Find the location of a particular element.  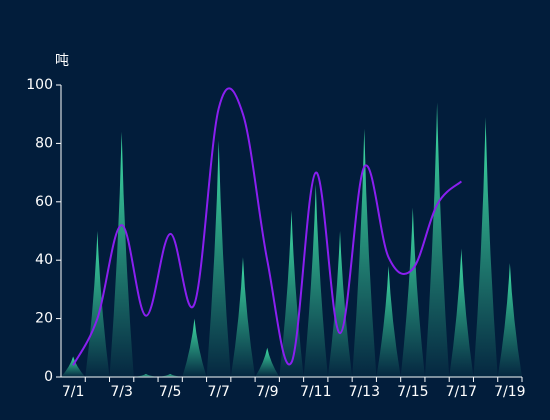

y-tick-label: 100 is located at coordinates (39, 85).